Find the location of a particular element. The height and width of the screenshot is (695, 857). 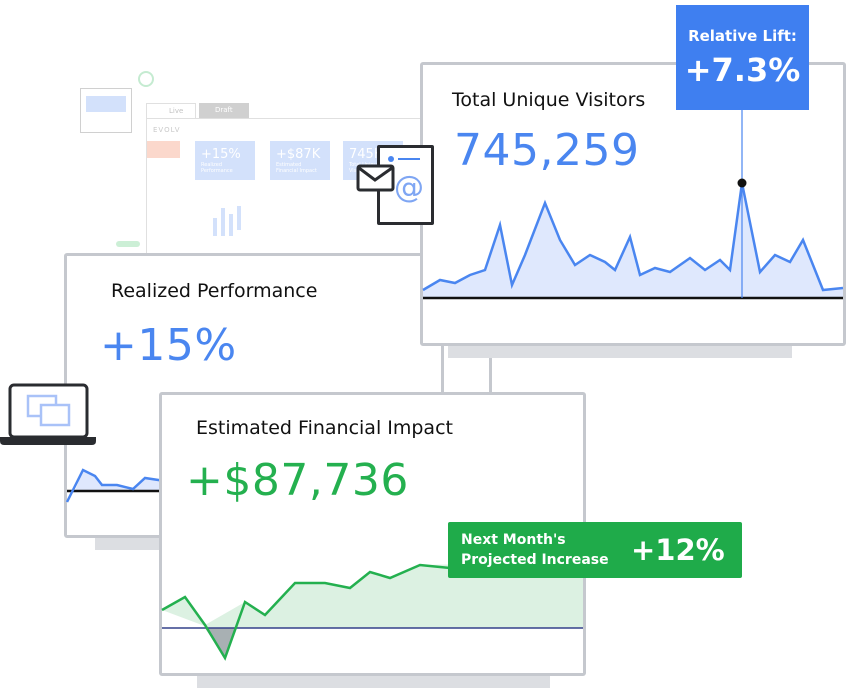

thumbs-up-icon is located at coordinates (146, 79).